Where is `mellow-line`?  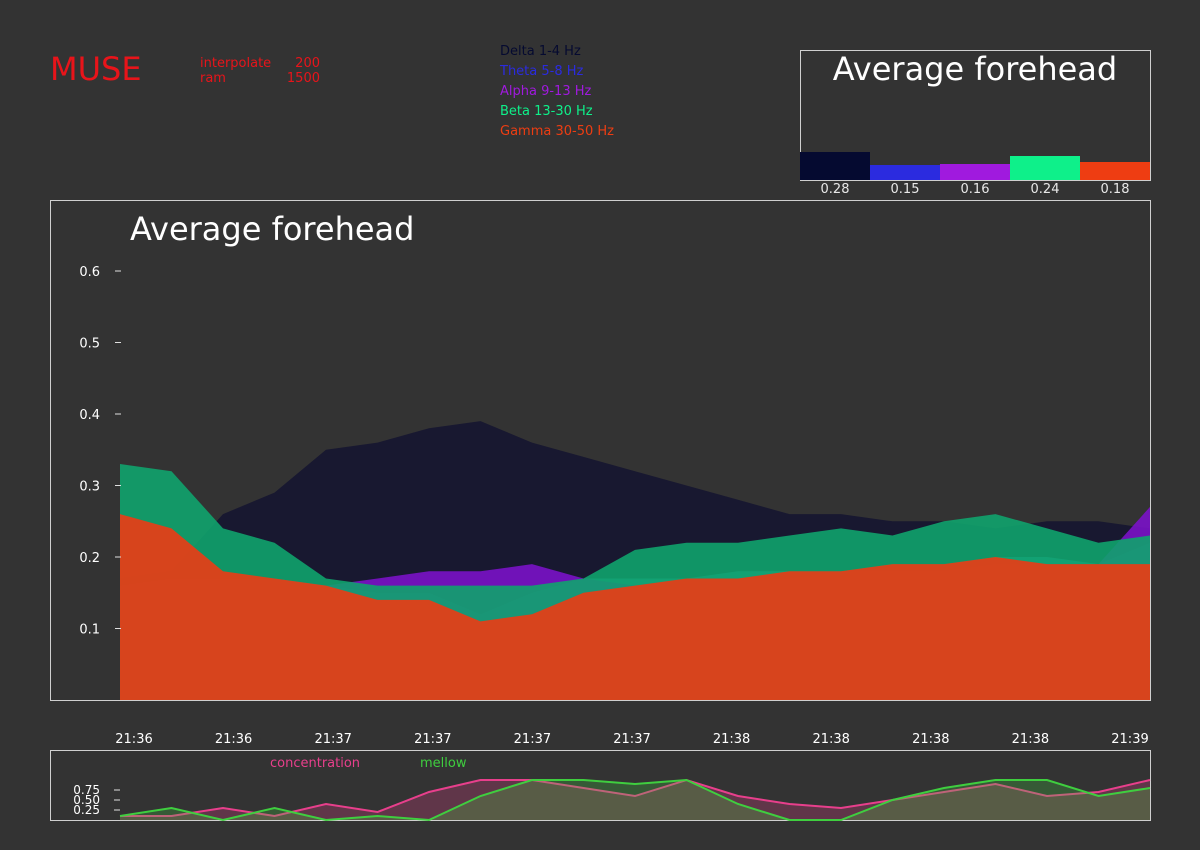 mellow-line is located at coordinates (635, 800).